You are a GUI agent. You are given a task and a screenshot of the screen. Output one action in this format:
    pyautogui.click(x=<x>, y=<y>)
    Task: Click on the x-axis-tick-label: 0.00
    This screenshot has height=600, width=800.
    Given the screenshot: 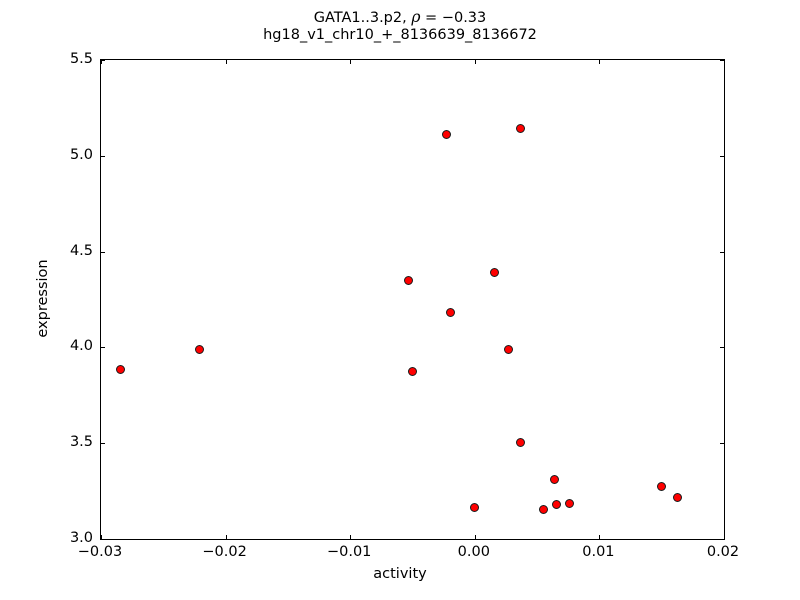 What is the action you would take?
    pyautogui.click(x=473, y=552)
    